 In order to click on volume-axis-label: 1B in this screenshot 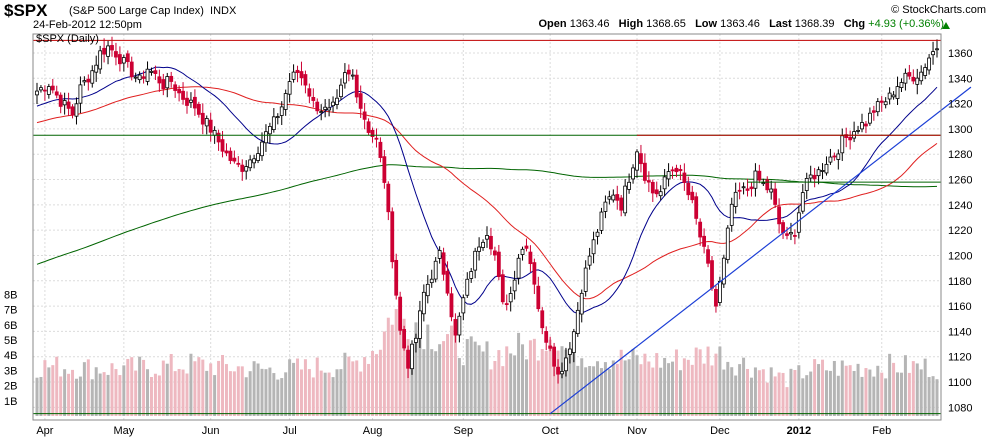, I will do `click(10, 402)`.